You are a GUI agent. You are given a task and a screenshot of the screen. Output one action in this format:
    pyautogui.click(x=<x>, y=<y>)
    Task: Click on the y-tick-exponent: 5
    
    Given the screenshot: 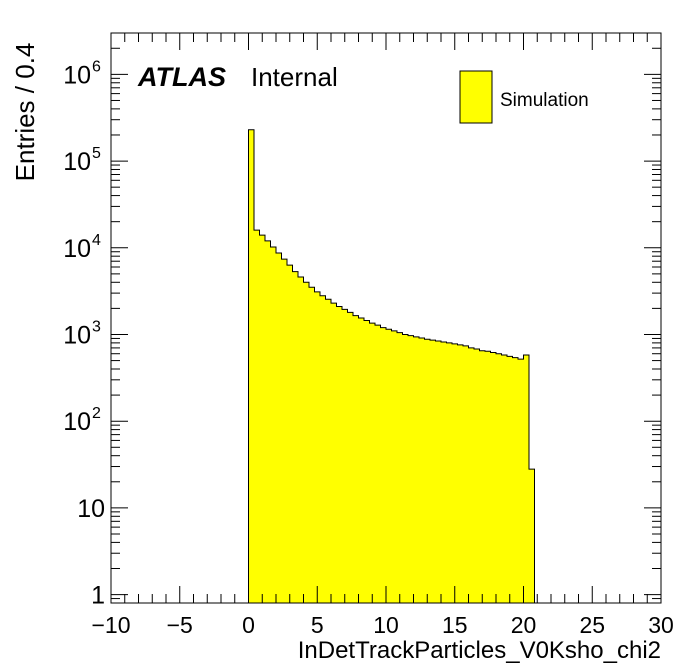 What is the action you would take?
    pyautogui.click(x=96, y=153)
    